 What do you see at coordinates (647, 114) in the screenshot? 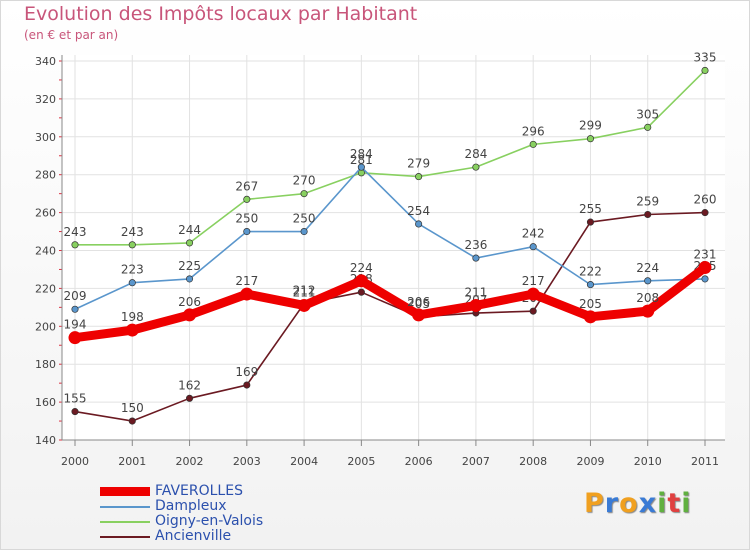
I see `data-label: 305` at bounding box center [647, 114].